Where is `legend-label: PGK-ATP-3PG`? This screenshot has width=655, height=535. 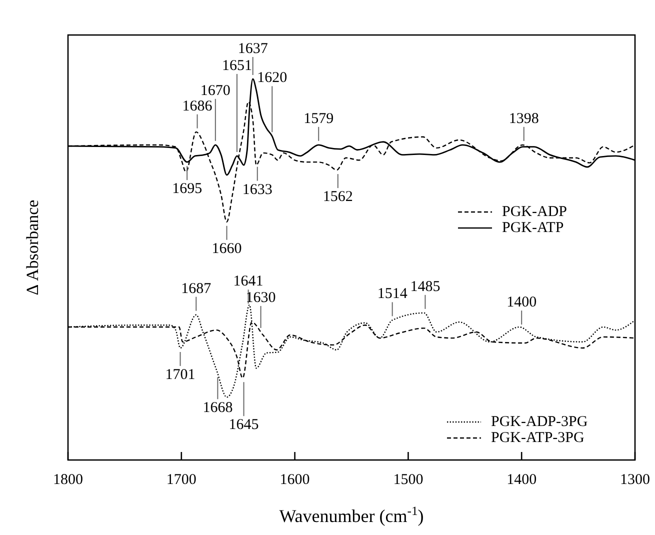
legend-label: PGK-ATP-3PG is located at coordinates (538, 438).